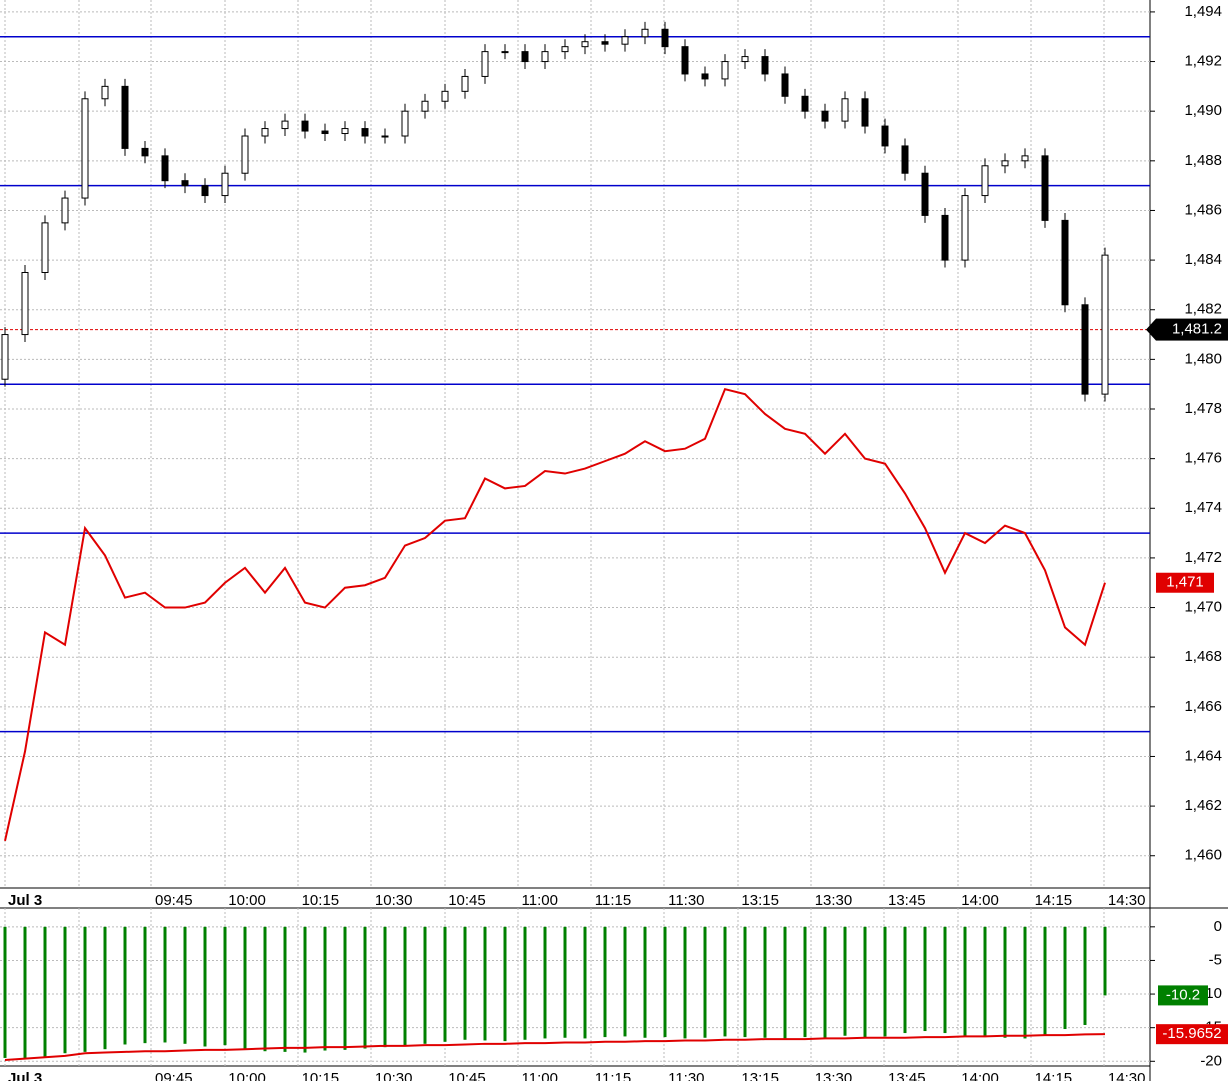 The width and height of the screenshot is (1228, 1081). Describe the element at coordinates (1203, 61) in the screenshot. I see `y-tick-label: 1,492` at that location.